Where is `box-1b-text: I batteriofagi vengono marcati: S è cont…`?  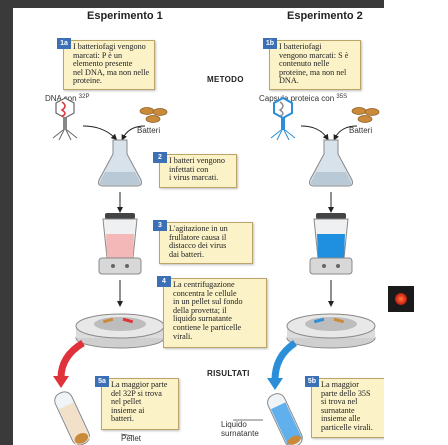 box-1b-text: I batteriofagi vengono marcati: S è cont… is located at coordinates (314, 64).